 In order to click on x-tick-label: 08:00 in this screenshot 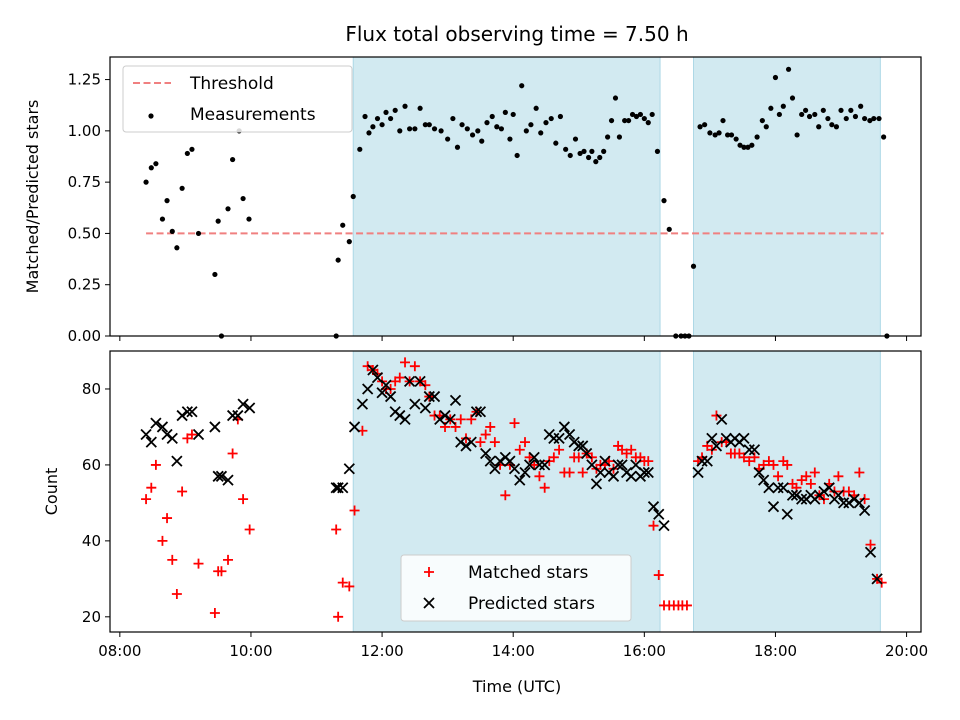, I will do `click(119, 651)`.